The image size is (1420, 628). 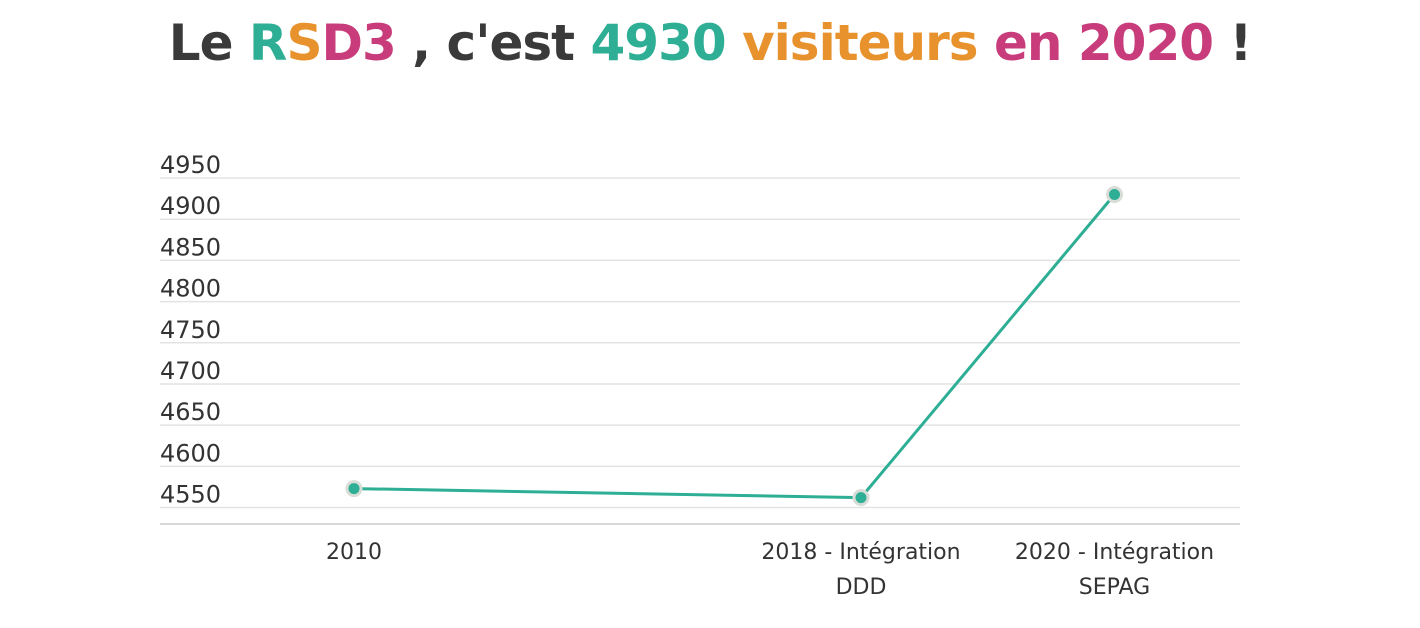 I want to click on y-tick-label: 4800, so click(x=190, y=289).